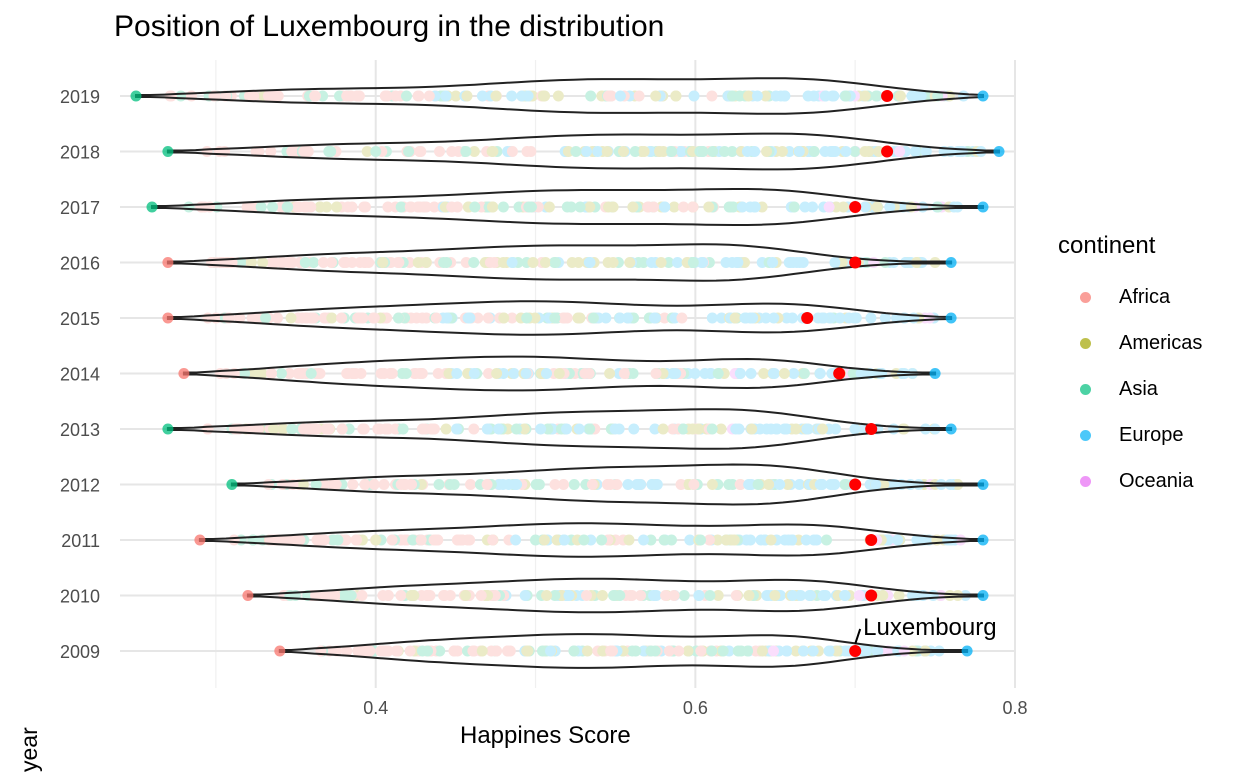  What do you see at coordinates (871, 595) in the screenshot?
I see `luxembourg-point` at bounding box center [871, 595].